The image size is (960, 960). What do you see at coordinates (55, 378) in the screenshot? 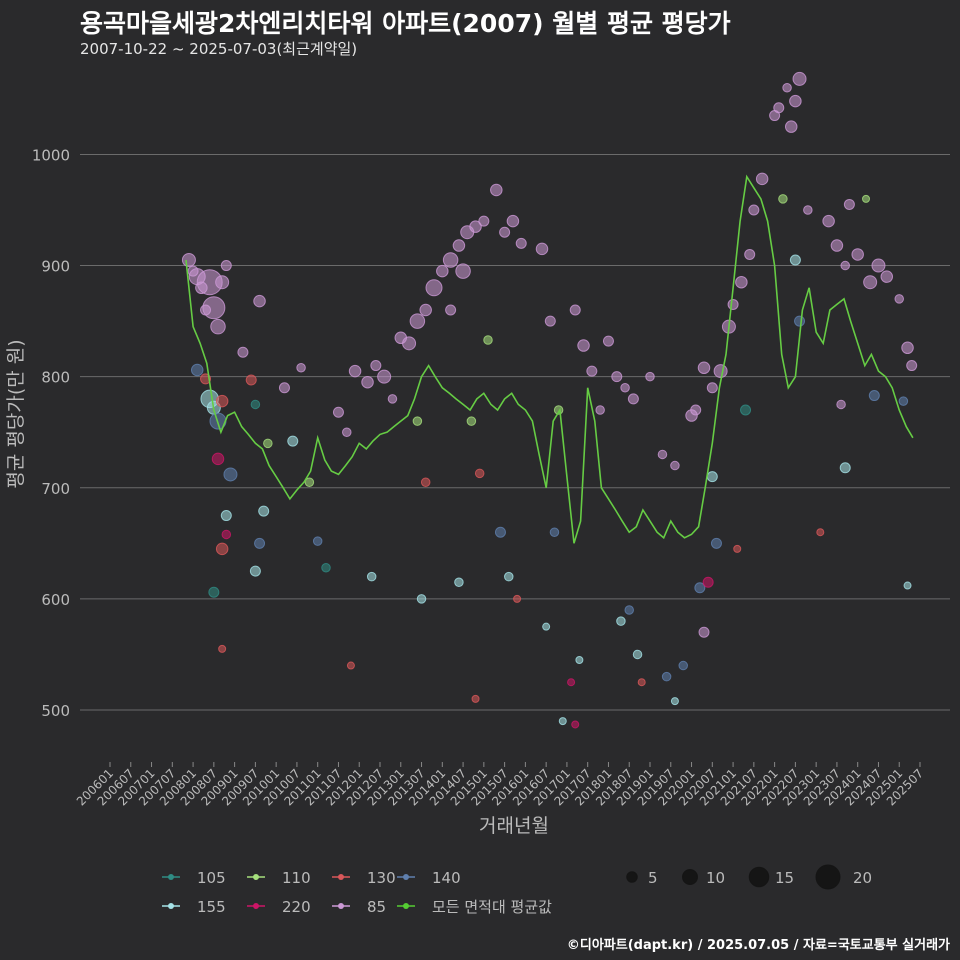
I see `y-tick-label: 800` at bounding box center [55, 378].